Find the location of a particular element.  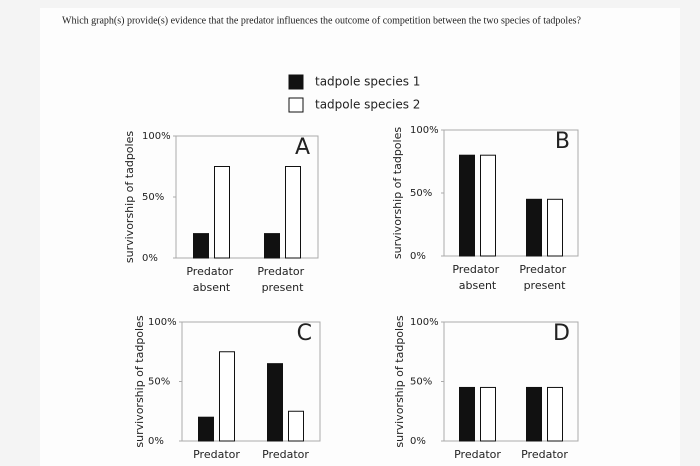

chart-title: A is located at coordinates (302, 147).